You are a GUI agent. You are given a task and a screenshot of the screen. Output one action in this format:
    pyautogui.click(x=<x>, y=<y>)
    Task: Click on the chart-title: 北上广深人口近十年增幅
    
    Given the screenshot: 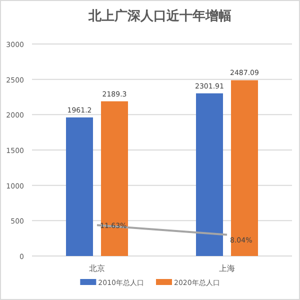 What is the action you would take?
    pyautogui.click(x=160, y=16)
    